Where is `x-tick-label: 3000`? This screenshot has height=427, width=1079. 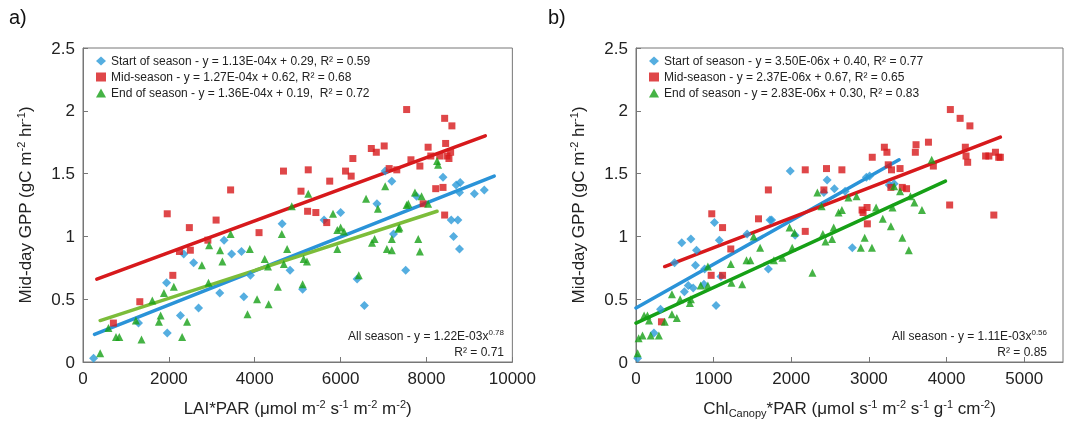 x-tick-label: 3000 is located at coordinates (868, 378).